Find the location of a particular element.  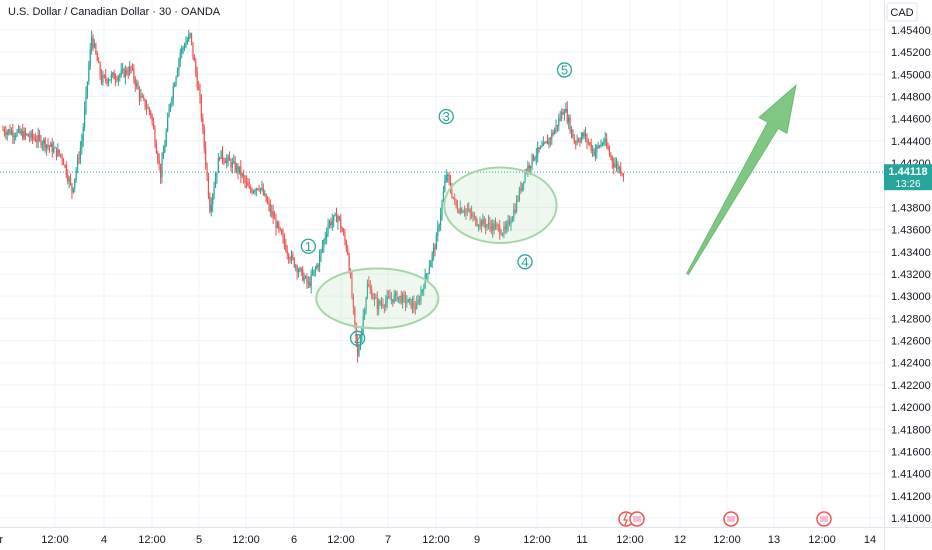

x-tick-label: 9 is located at coordinates (477, 540).